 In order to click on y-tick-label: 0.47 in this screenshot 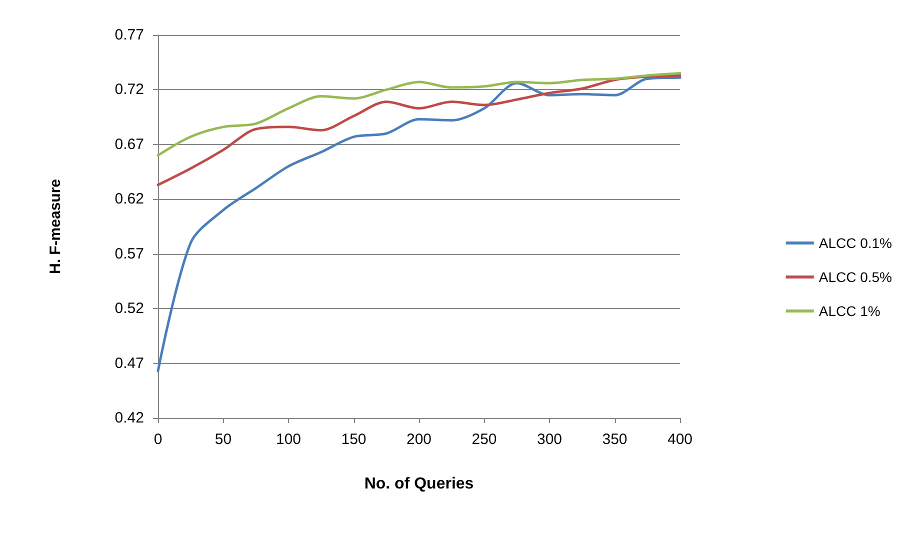, I will do `click(129, 363)`.